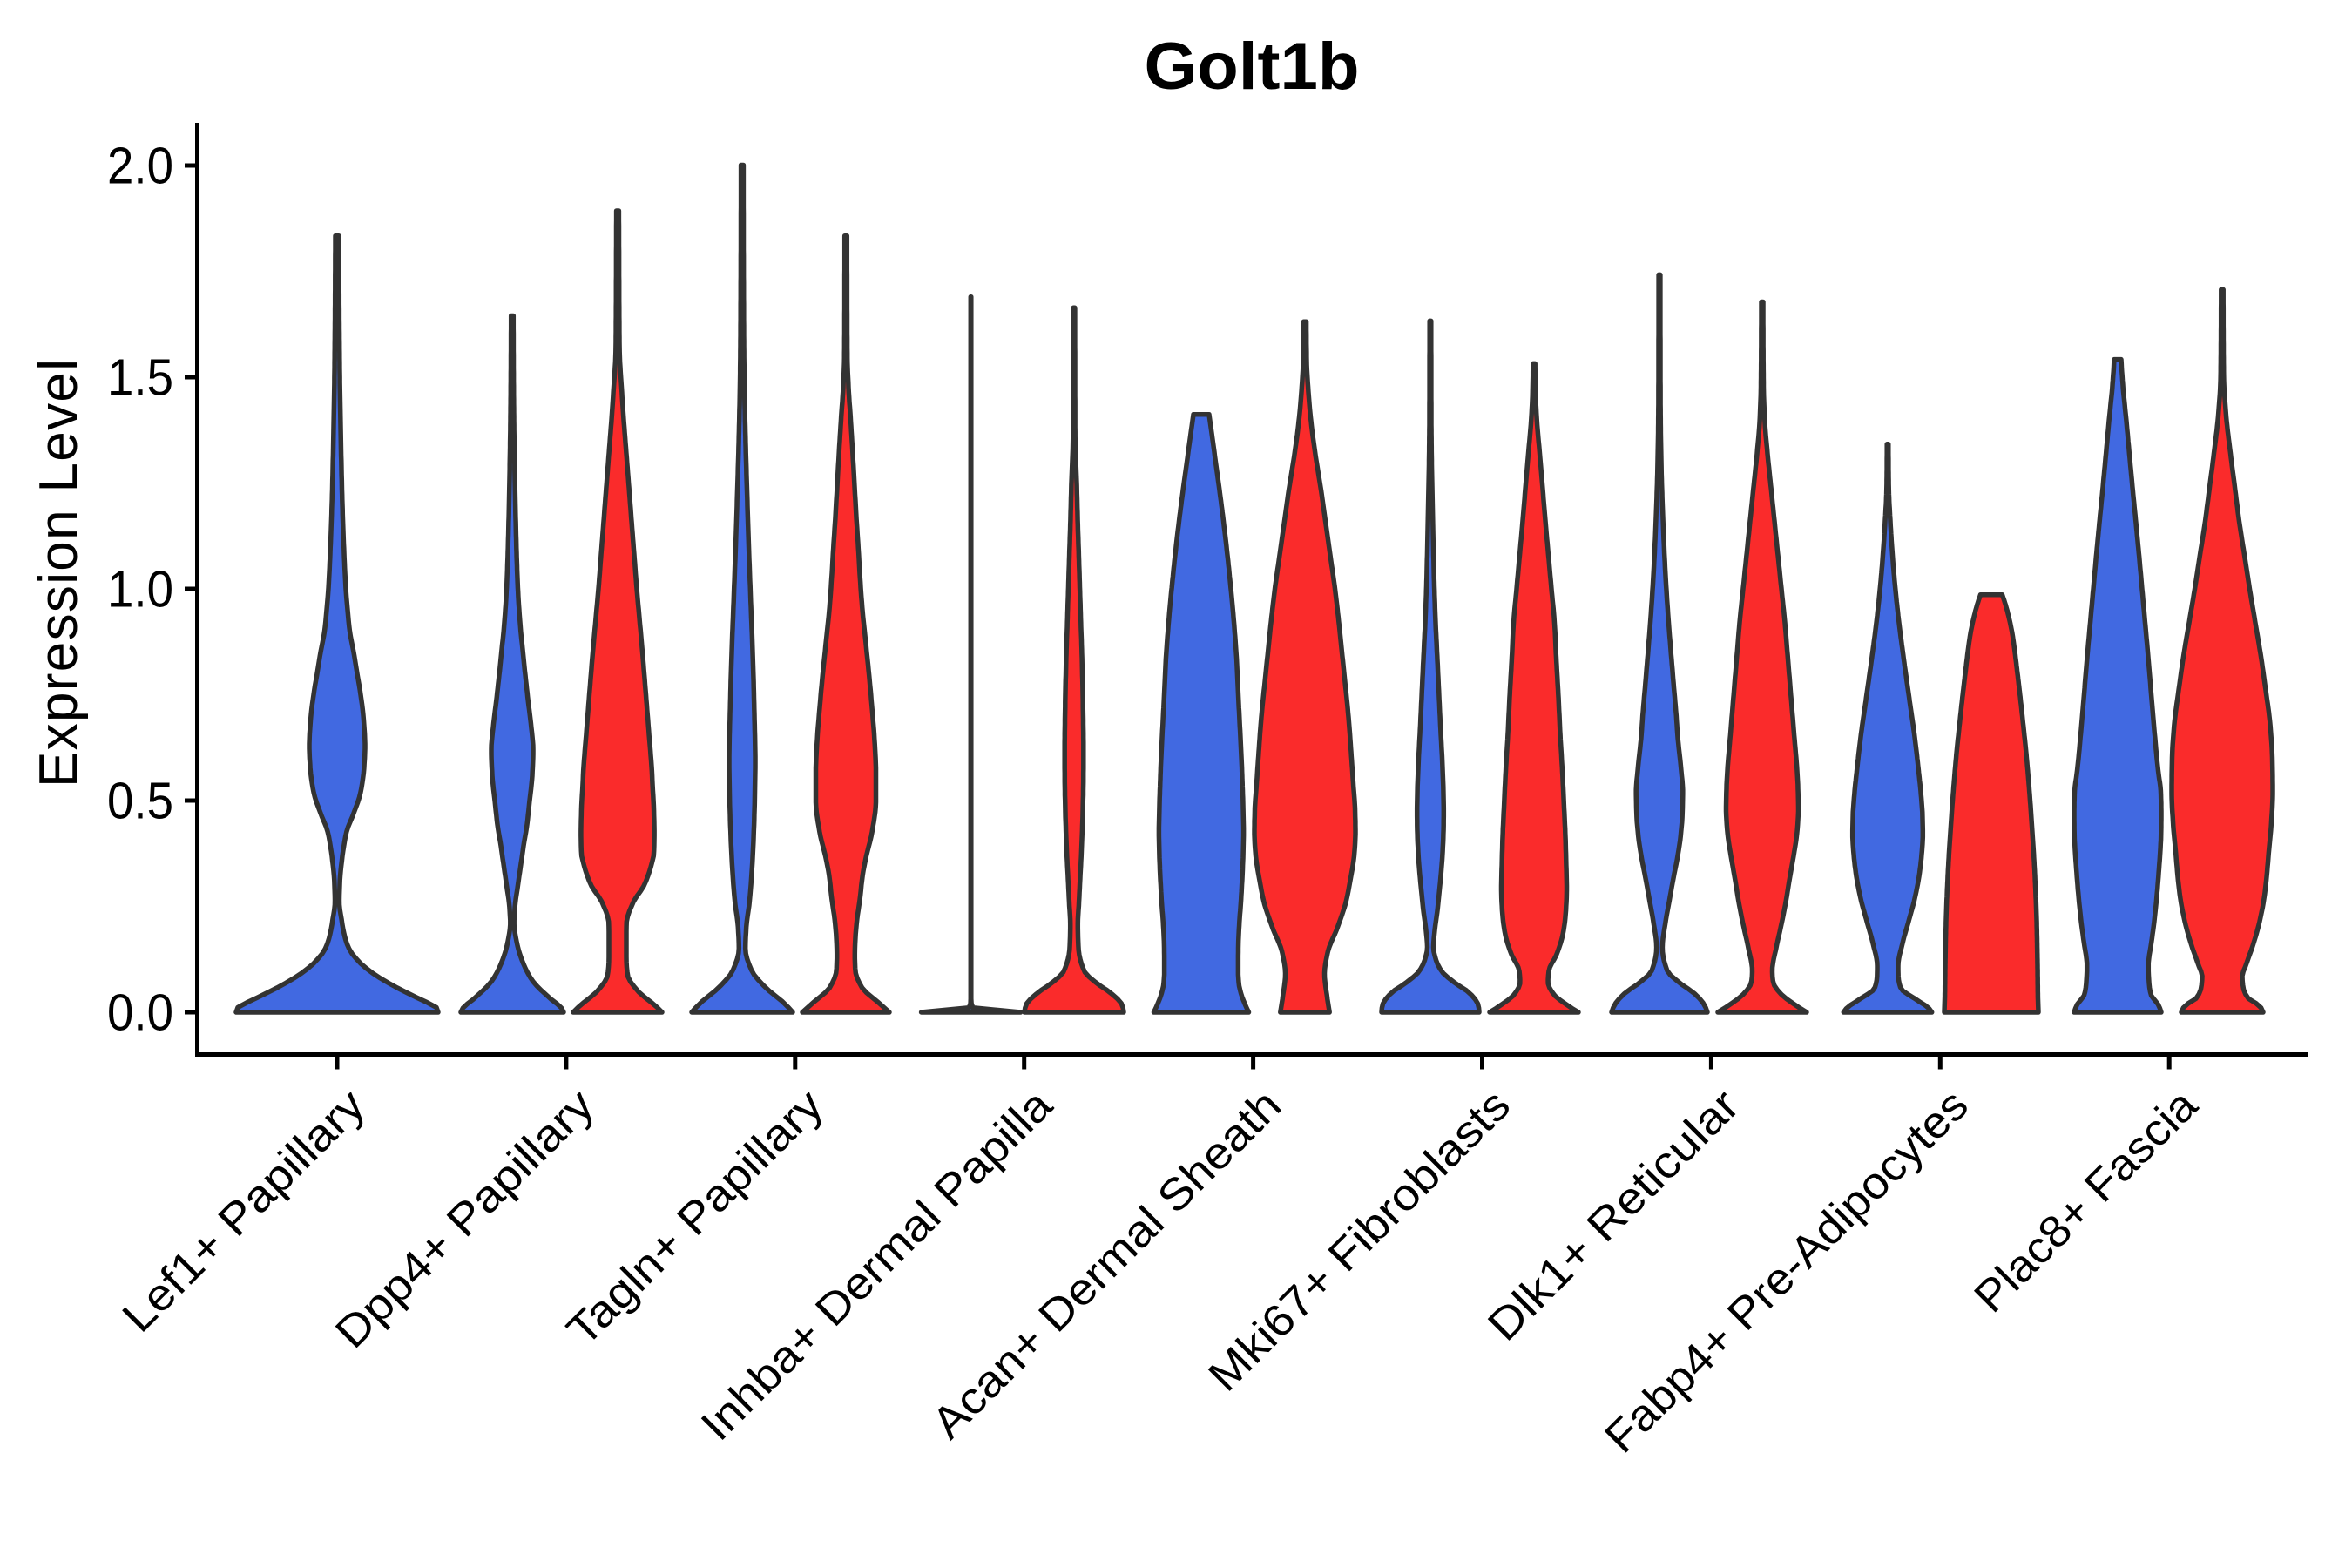 This screenshot has height=1568, width=2352. What do you see at coordinates (59, 573) in the screenshot?
I see `svg-text: Expression Level` at bounding box center [59, 573].